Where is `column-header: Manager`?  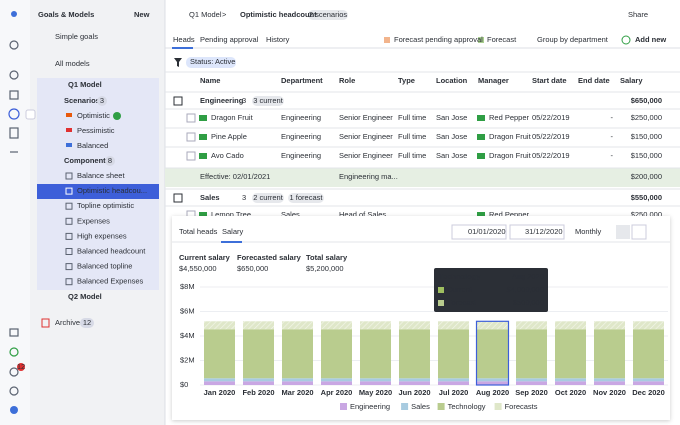 column-header: Manager is located at coordinates (493, 80).